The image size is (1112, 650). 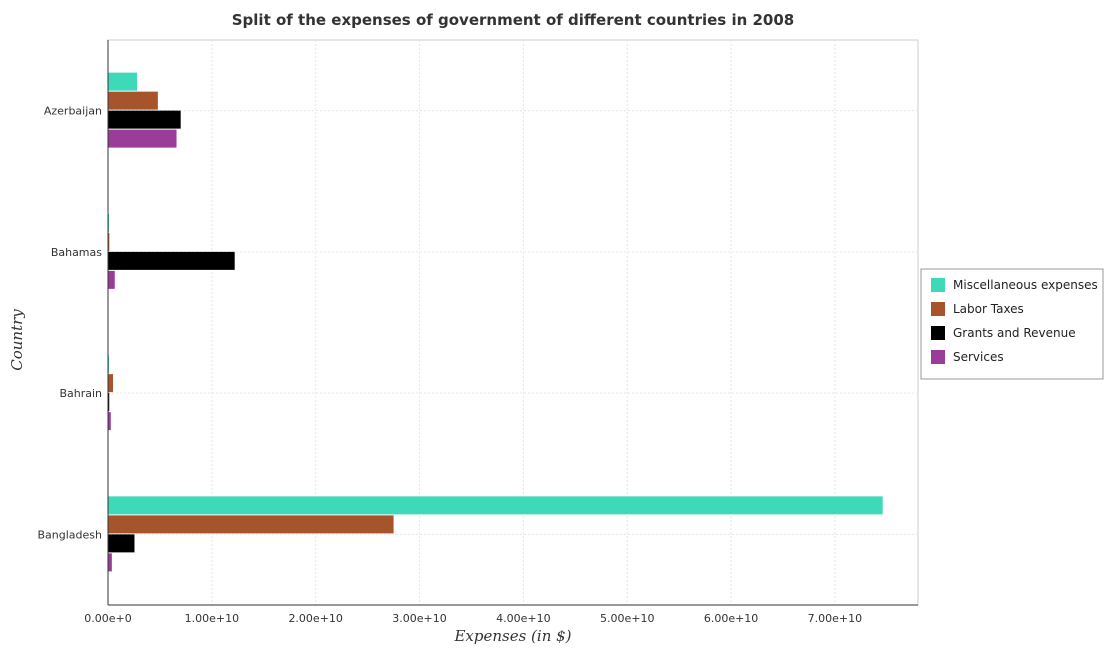 I want to click on bar-bangladesh-labor-taxes, so click(x=251, y=524).